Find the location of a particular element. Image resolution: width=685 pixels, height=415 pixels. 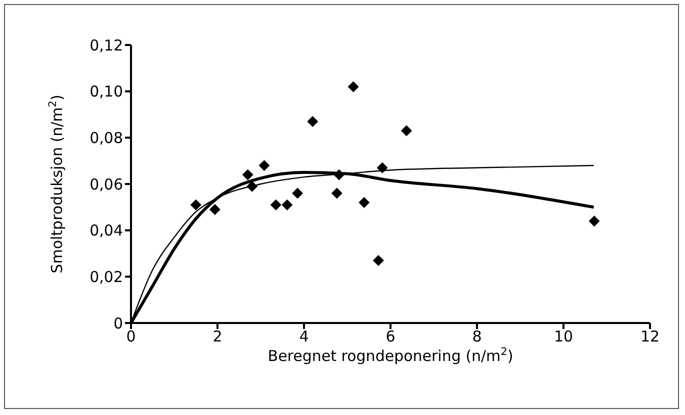

x-axis-title: Beregnet rogndeponering (n/m$^{2}$) is located at coordinates (391, 355).